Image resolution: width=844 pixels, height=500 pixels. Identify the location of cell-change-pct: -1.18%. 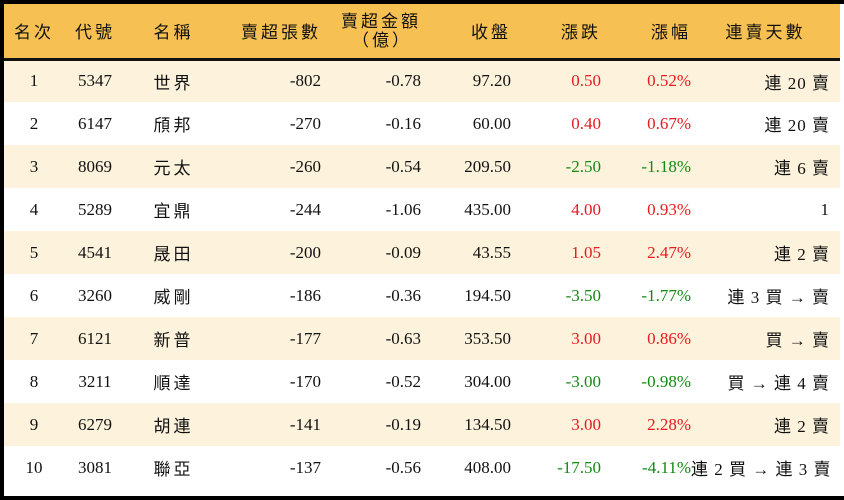
(666, 166).